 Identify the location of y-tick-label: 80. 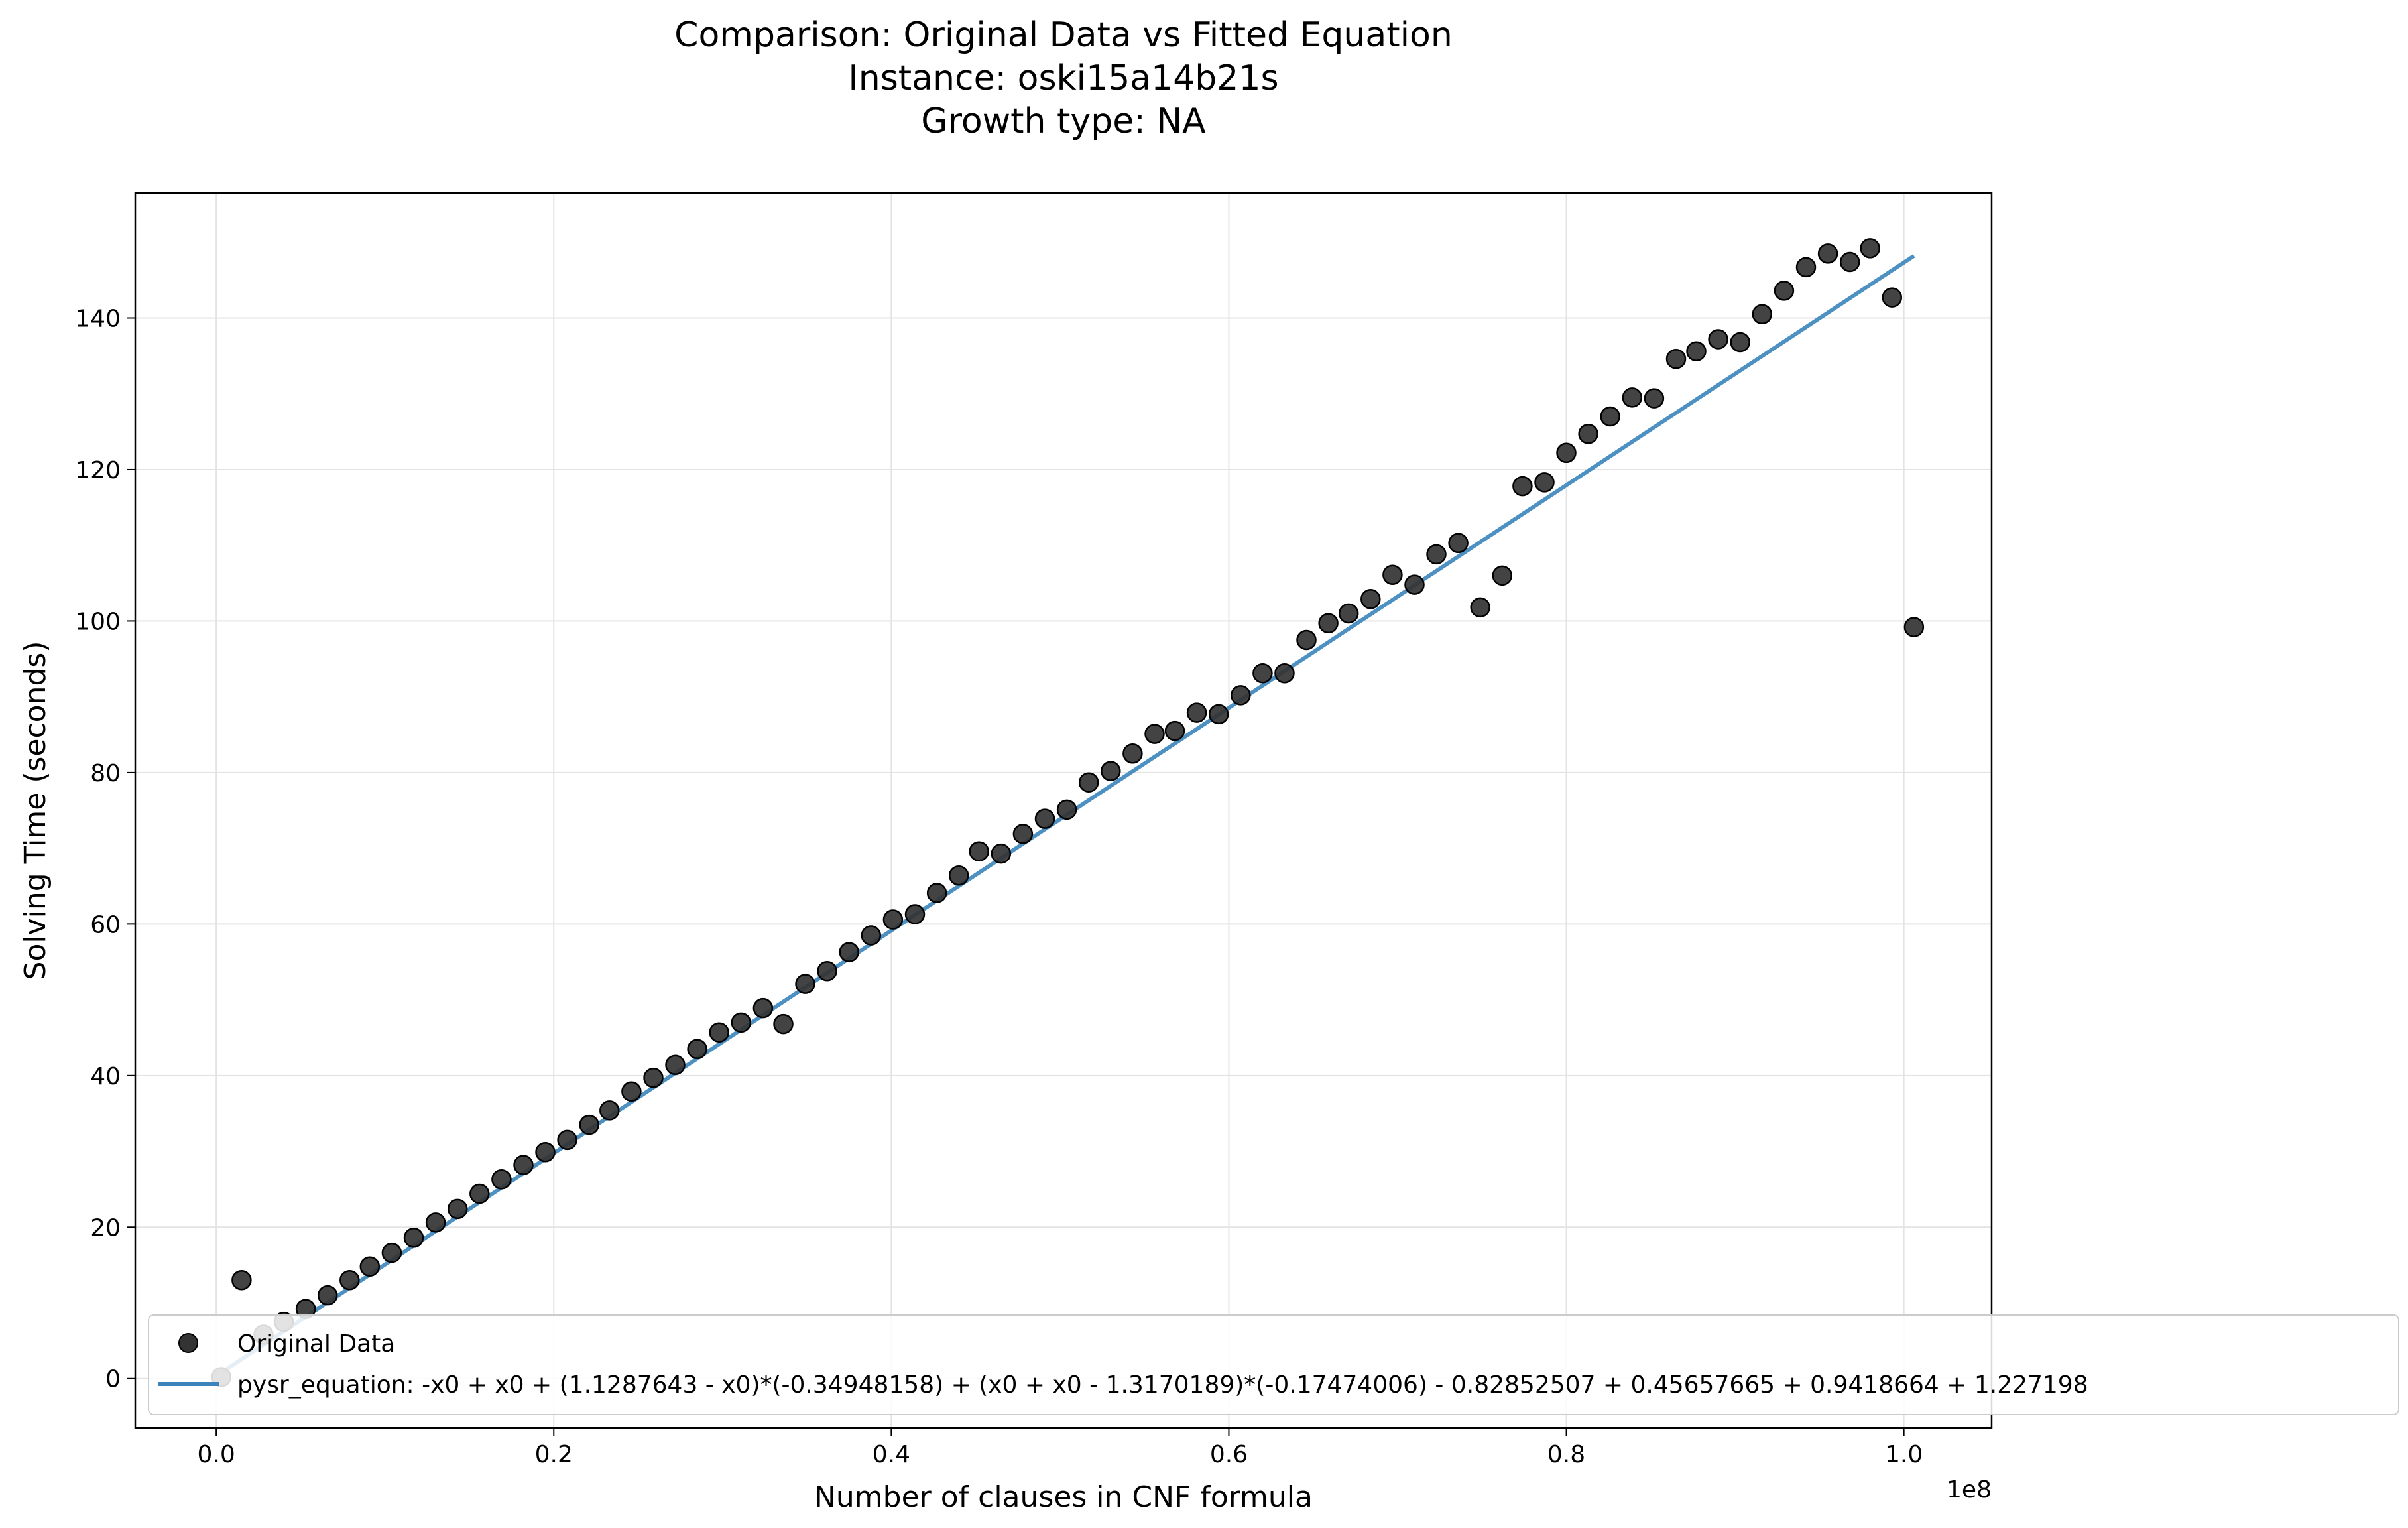
(105, 773).